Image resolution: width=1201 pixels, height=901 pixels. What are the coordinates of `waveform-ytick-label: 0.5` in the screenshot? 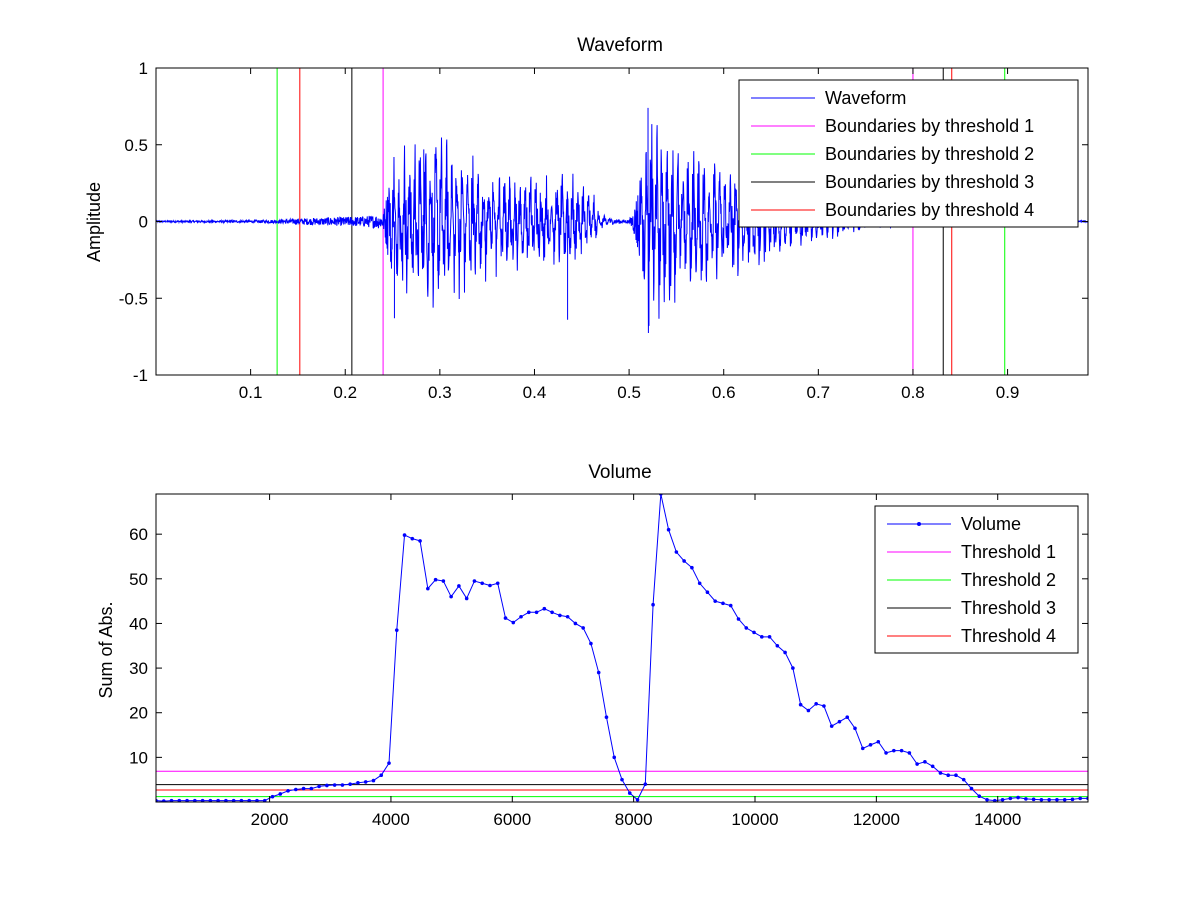 It's located at (136, 145).